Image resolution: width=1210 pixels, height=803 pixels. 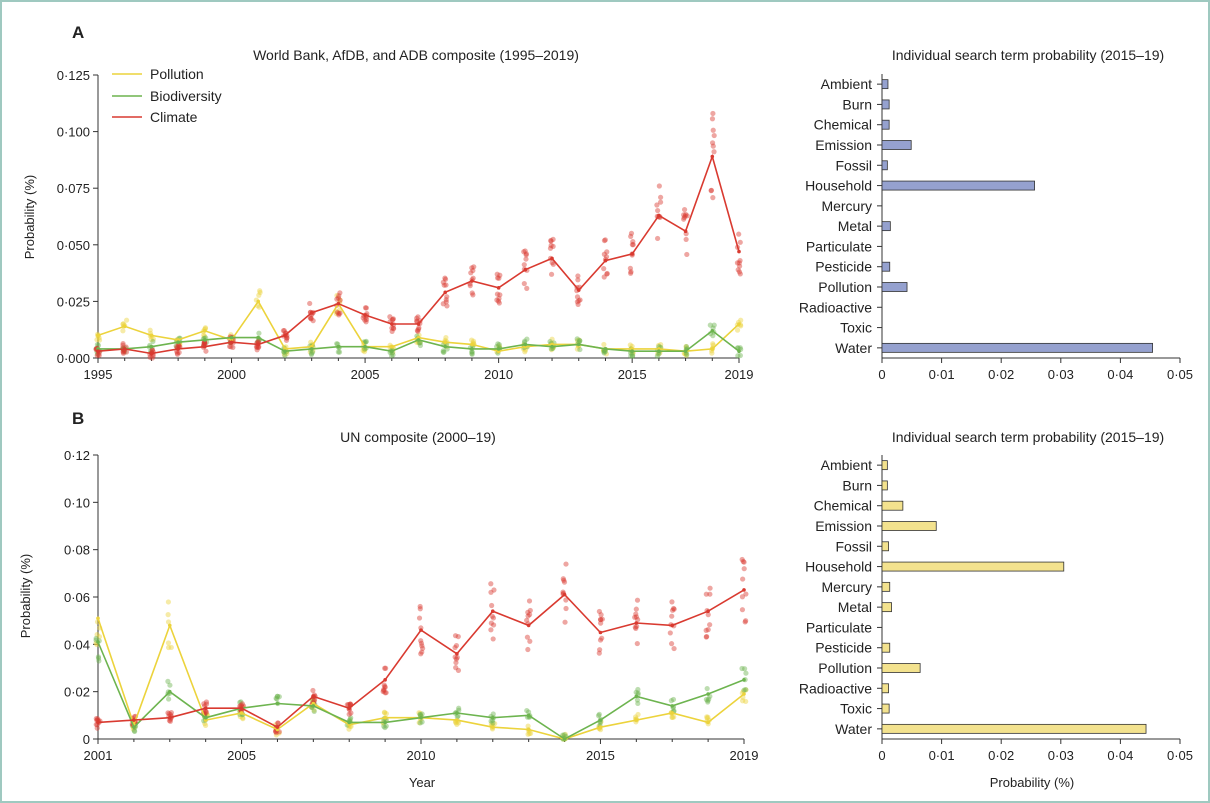 What do you see at coordinates (73, 301) in the screenshot?
I see `panel-a-y-tick-label: 0·025` at bounding box center [73, 301].